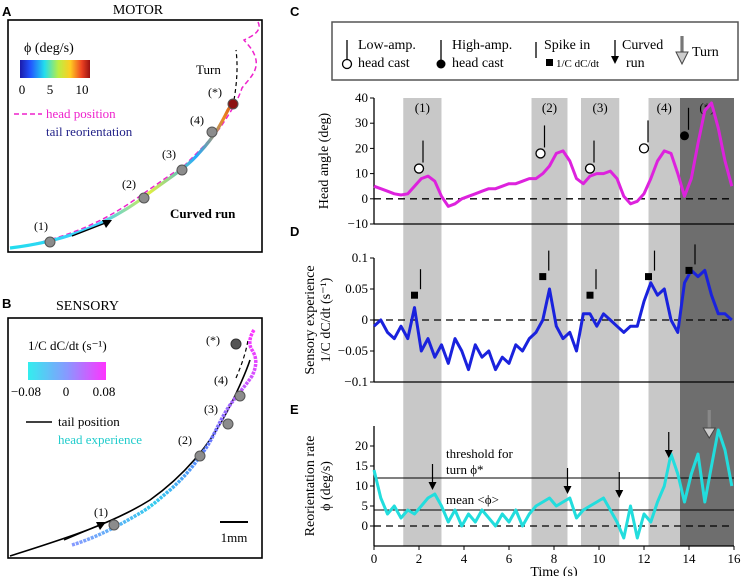 The width and height of the screenshot is (744, 576). What do you see at coordinates (310, 319) in the screenshot?
I see `y-axis-label-D: Sensory experience` at bounding box center [310, 319].